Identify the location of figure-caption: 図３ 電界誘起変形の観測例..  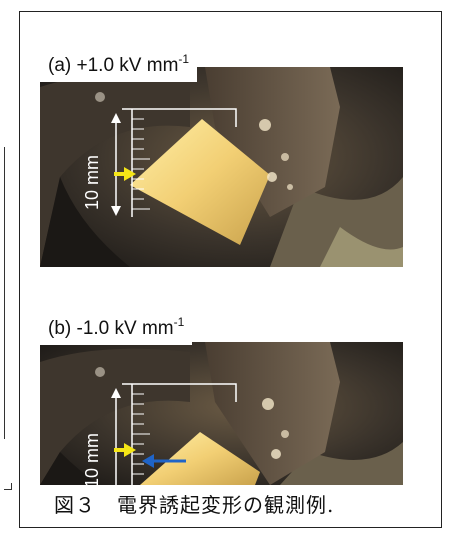
(236, 505).